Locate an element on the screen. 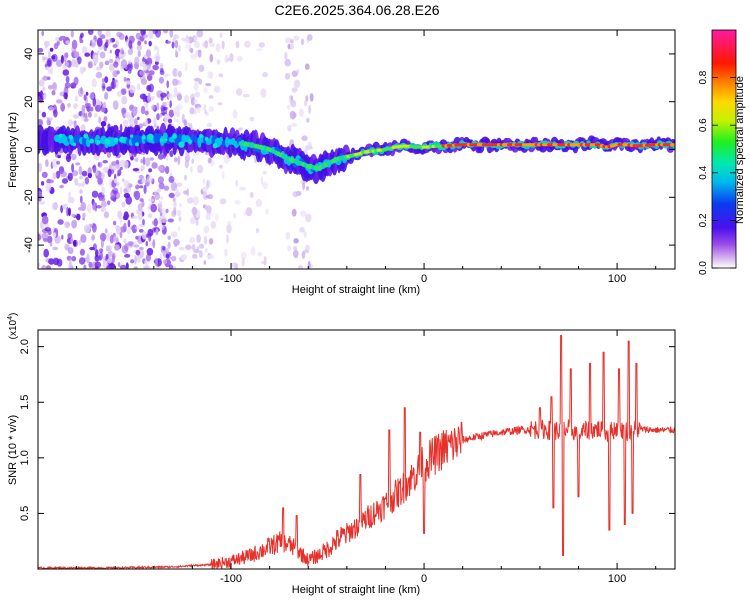  snr-y-tick-label: 0.5 is located at coordinates (25, 513).